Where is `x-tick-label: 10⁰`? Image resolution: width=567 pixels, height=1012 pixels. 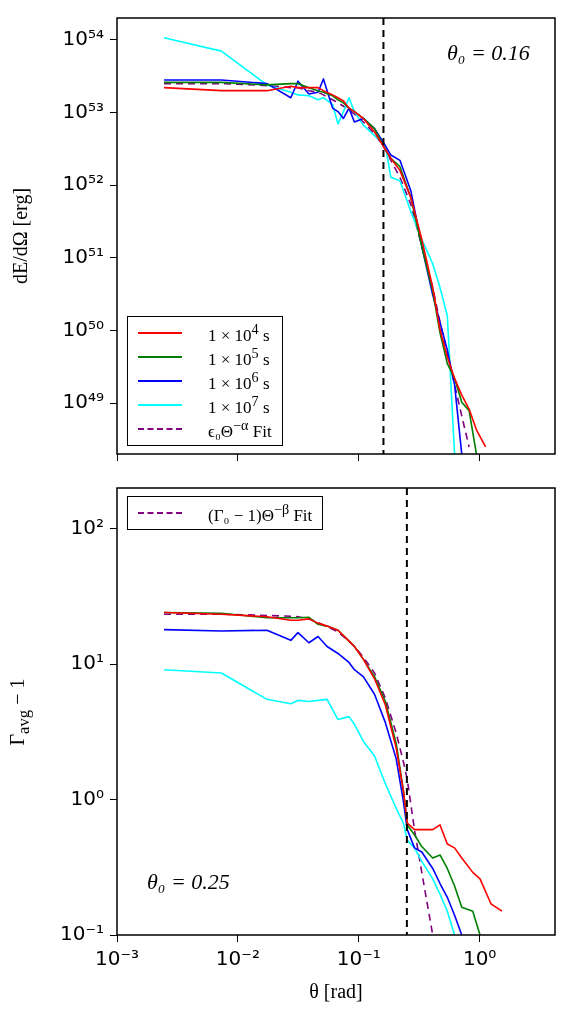 x-tick-label: 10⁰ is located at coordinates (479, 958).